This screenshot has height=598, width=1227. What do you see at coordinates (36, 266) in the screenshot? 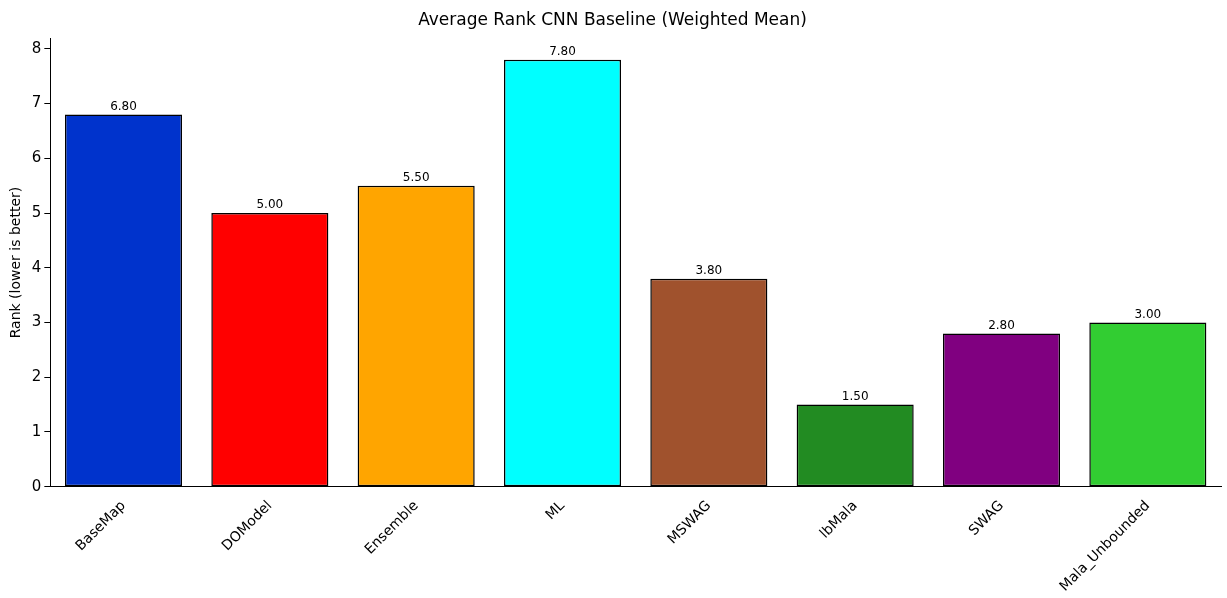
I see `y-tick-label: 4` at bounding box center [36, 266].